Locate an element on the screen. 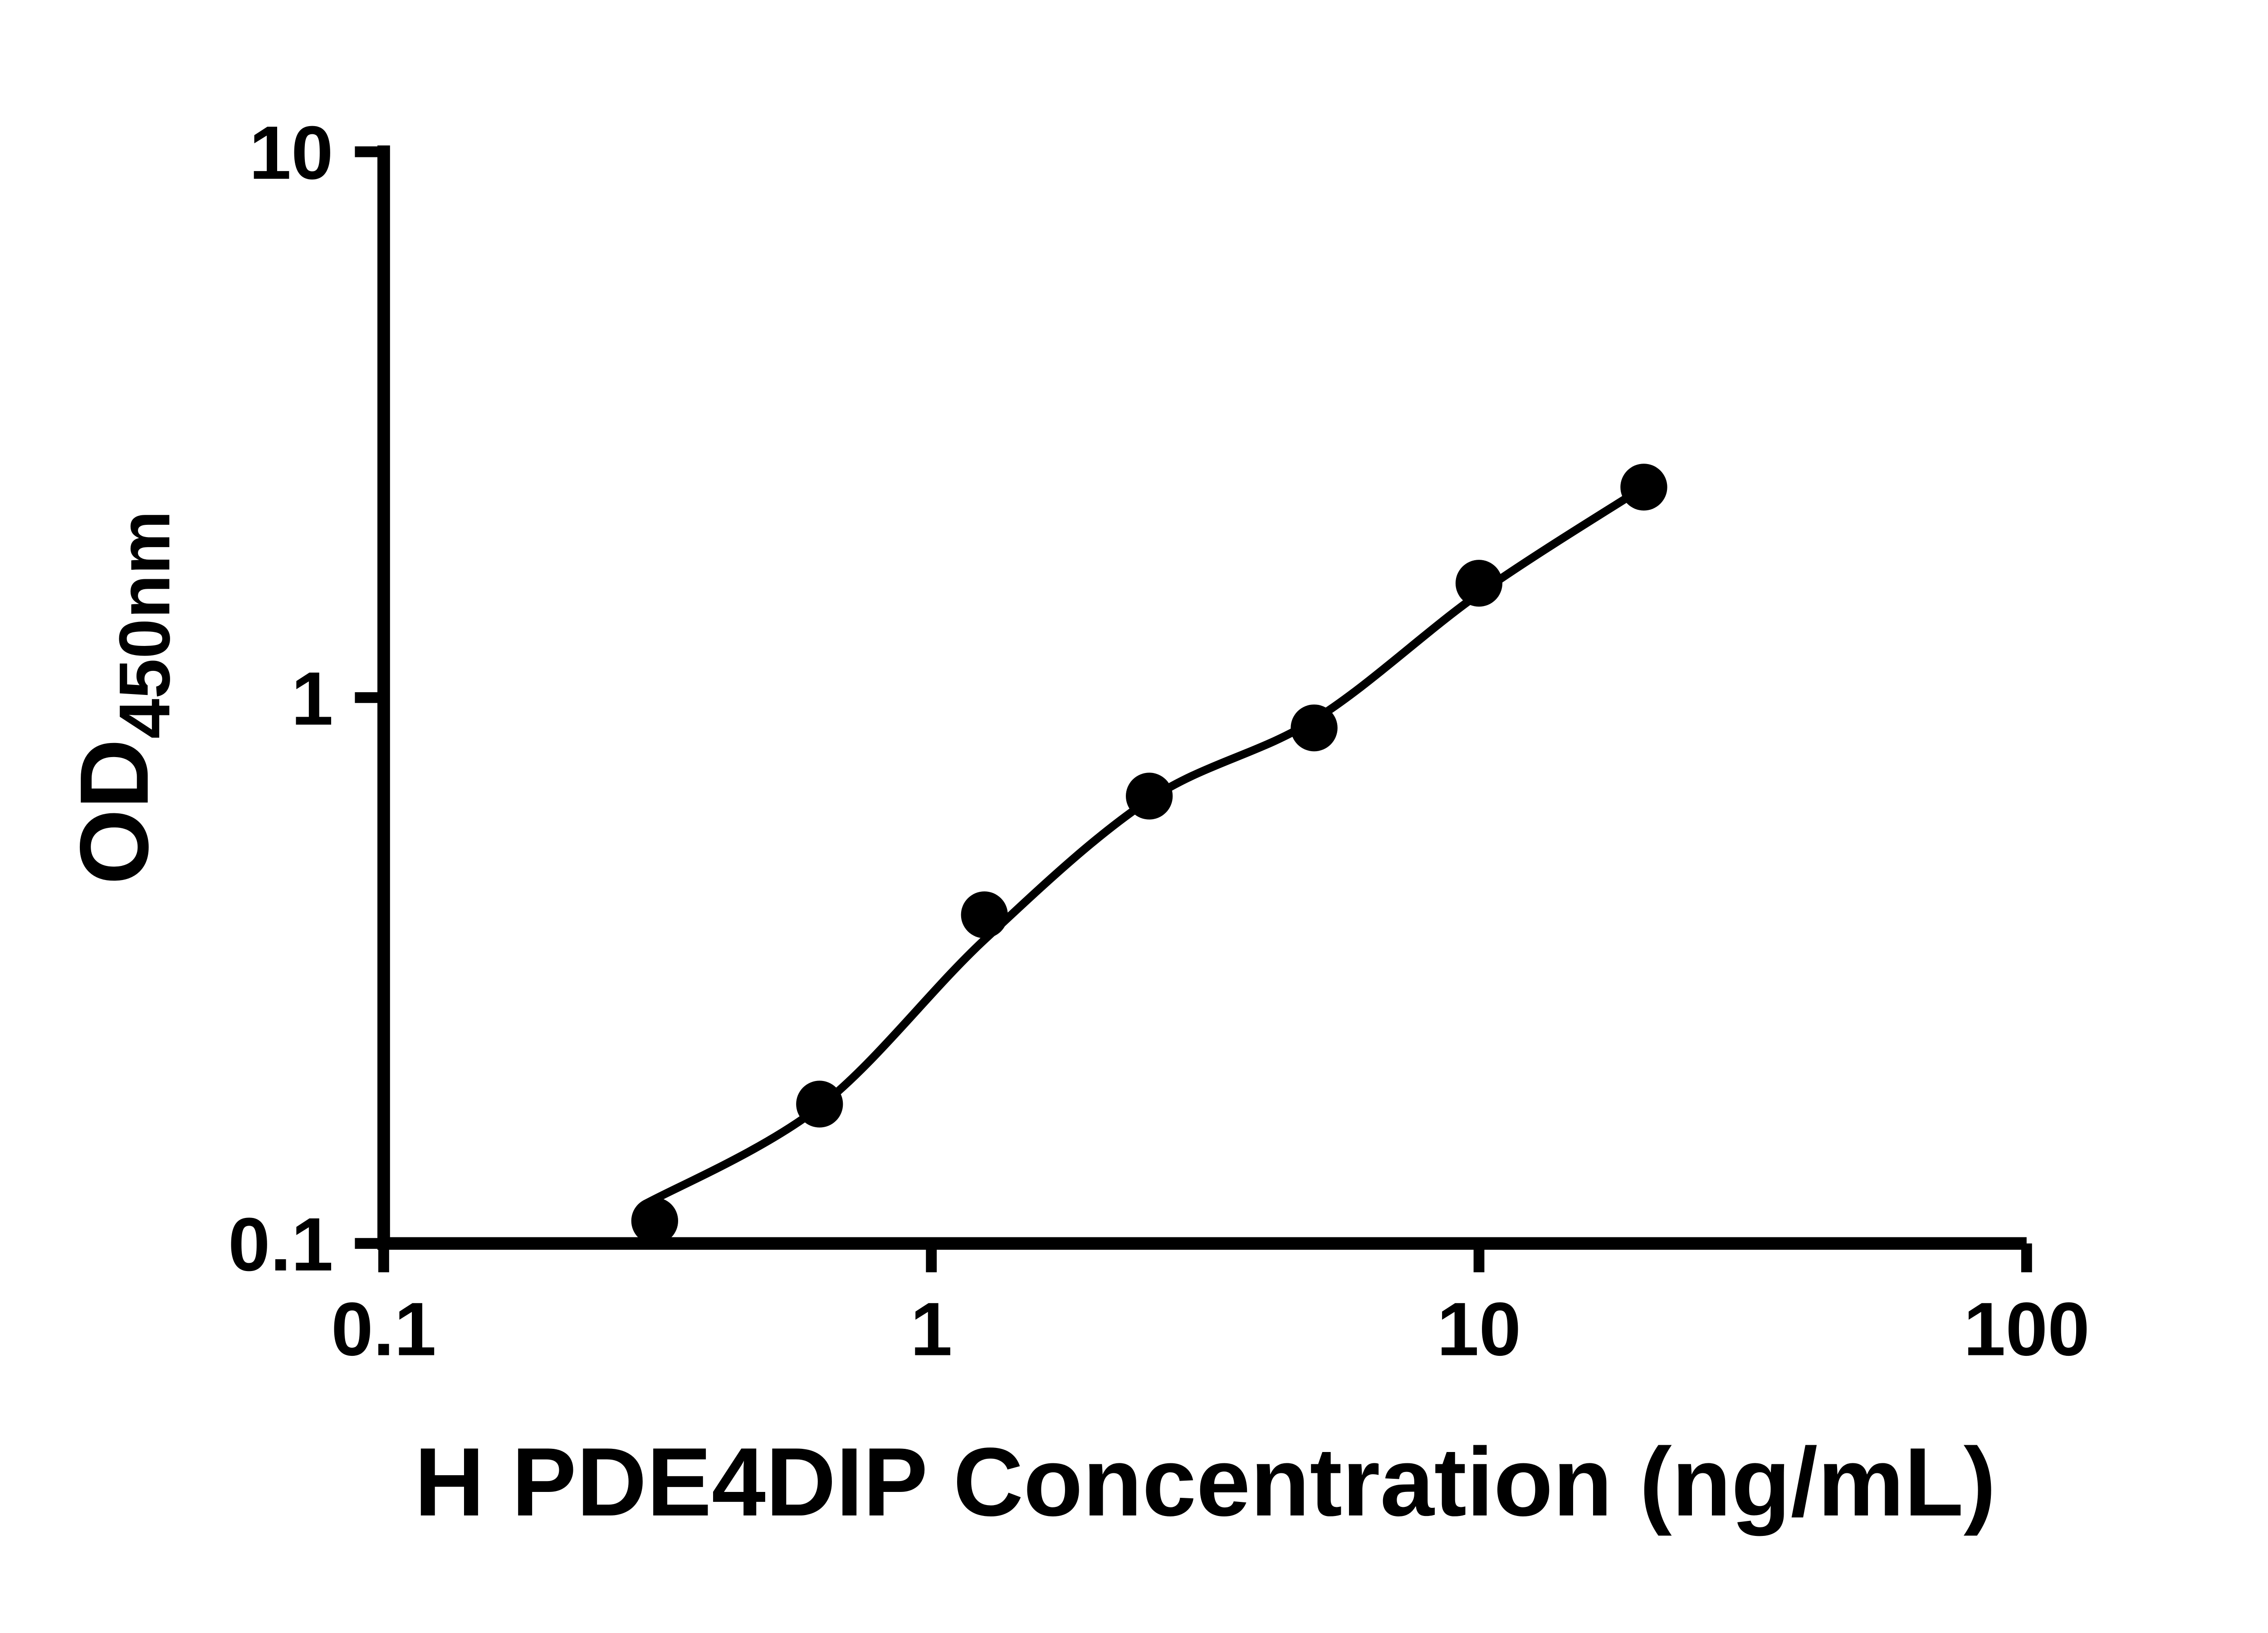 This screenshot has width=2268, height=1633. x-tick-label: 10 is located at coordinates (1479, 1329).